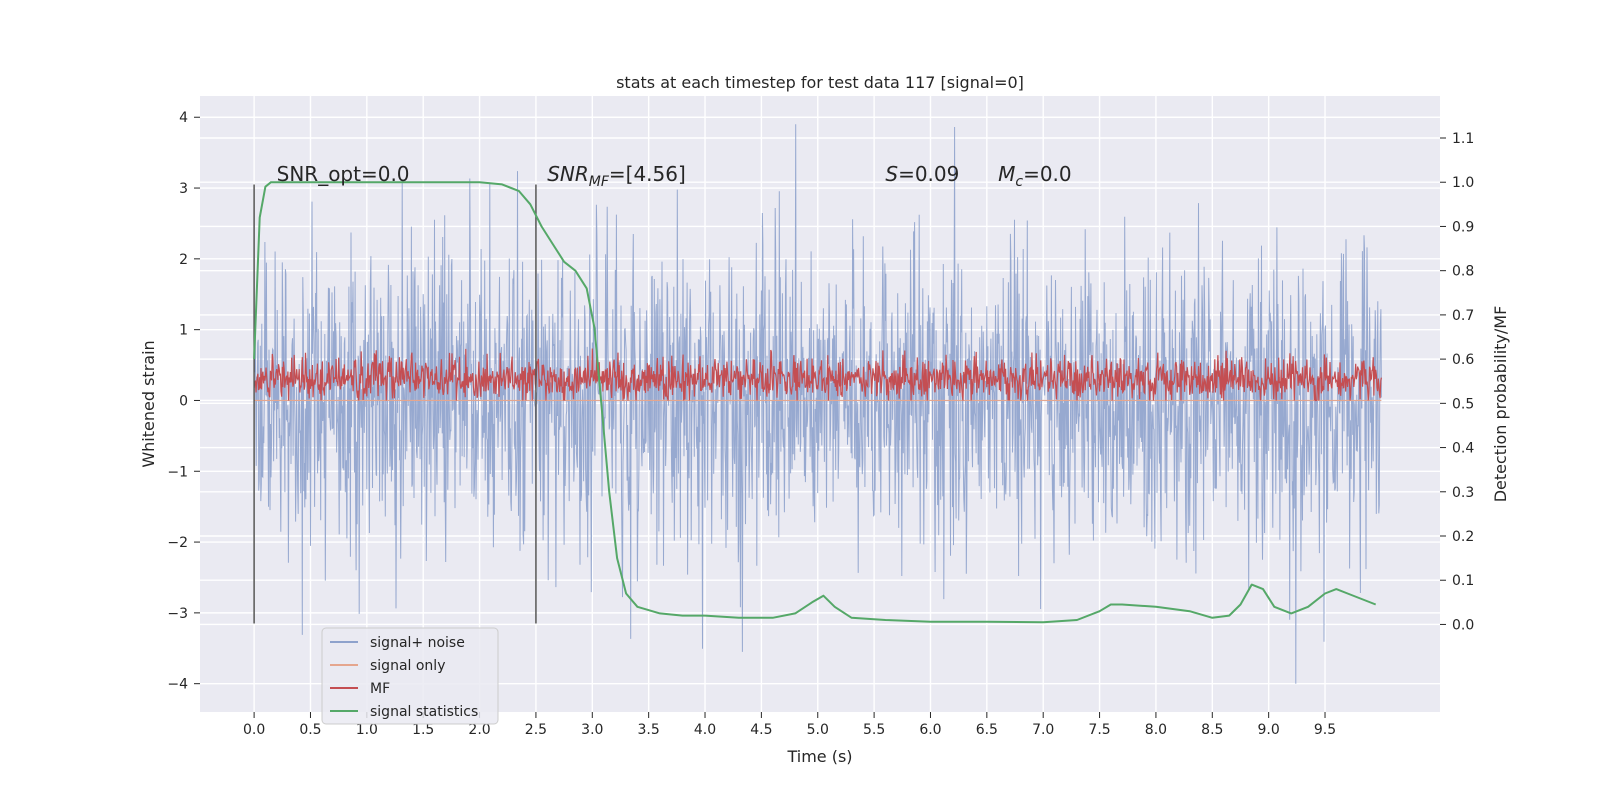 The height and width of the screenshot is (800, 1600). What do you see at coordinates (705, 730) in the screenshot?
I see `x-tick-label: 4.0` at bounding box center [705, 730].